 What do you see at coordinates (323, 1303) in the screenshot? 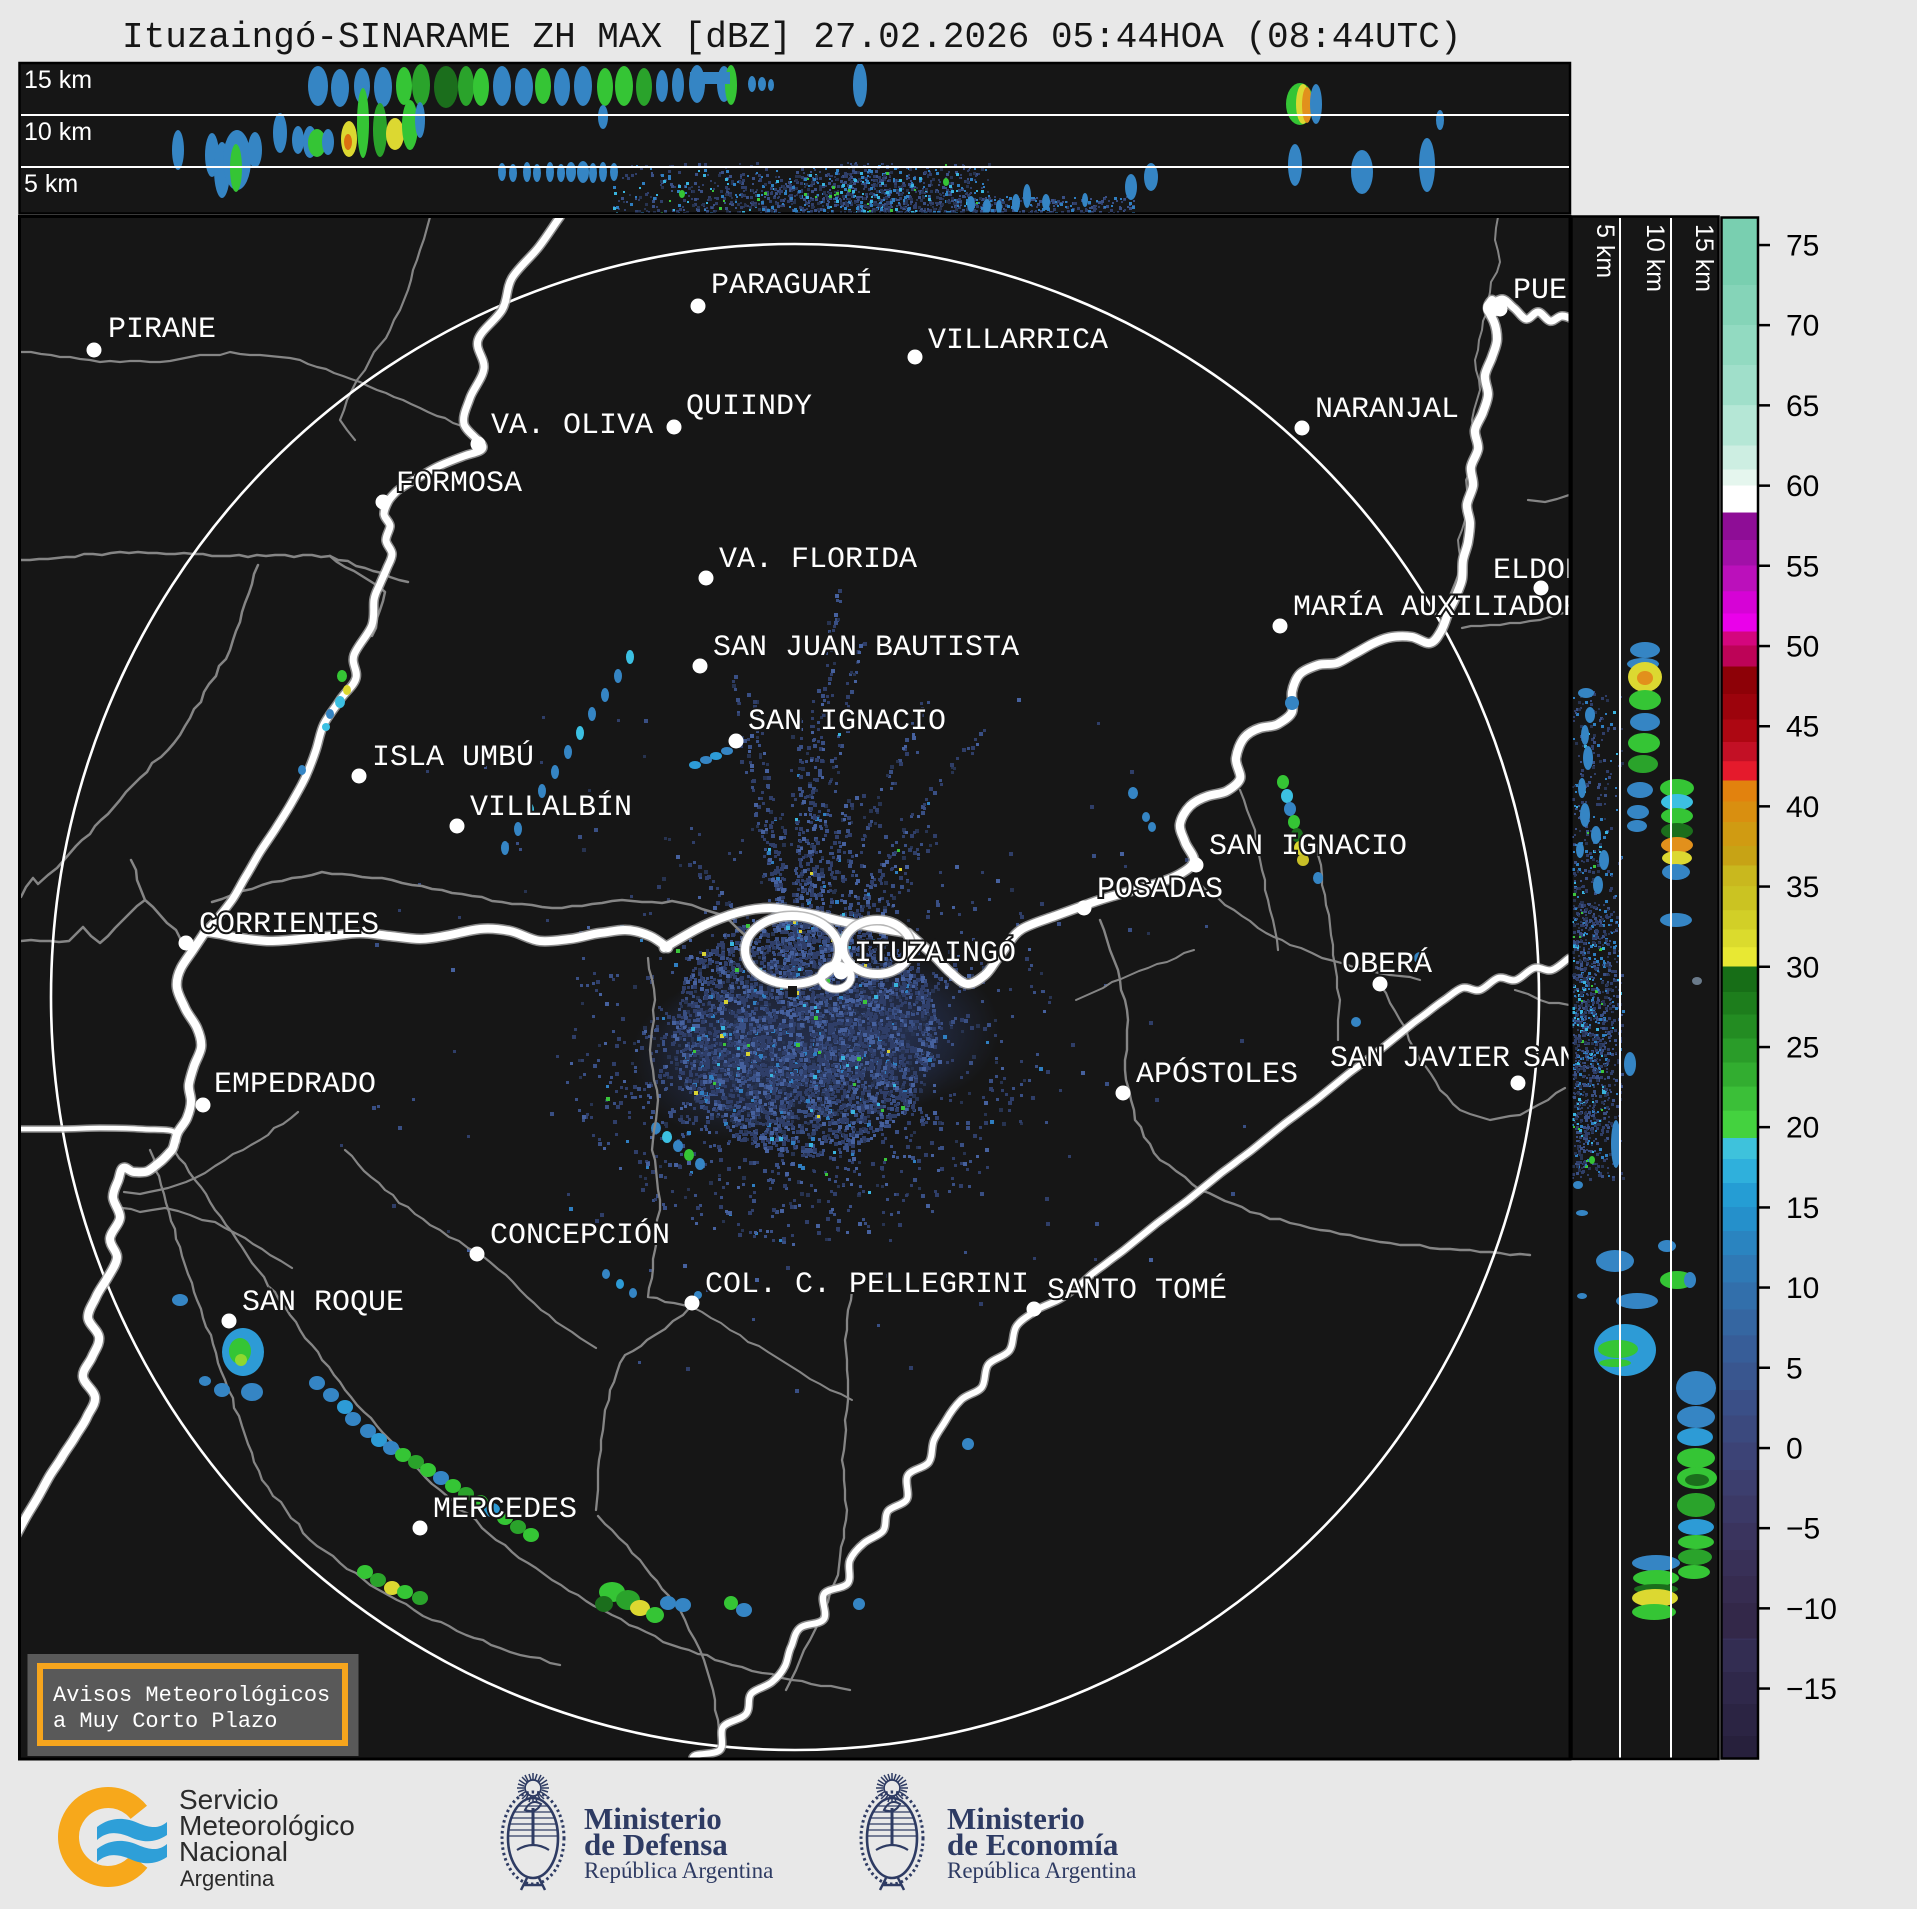
I see `svg-text: SAN ROQUE` at bounding box center [323, 1303].